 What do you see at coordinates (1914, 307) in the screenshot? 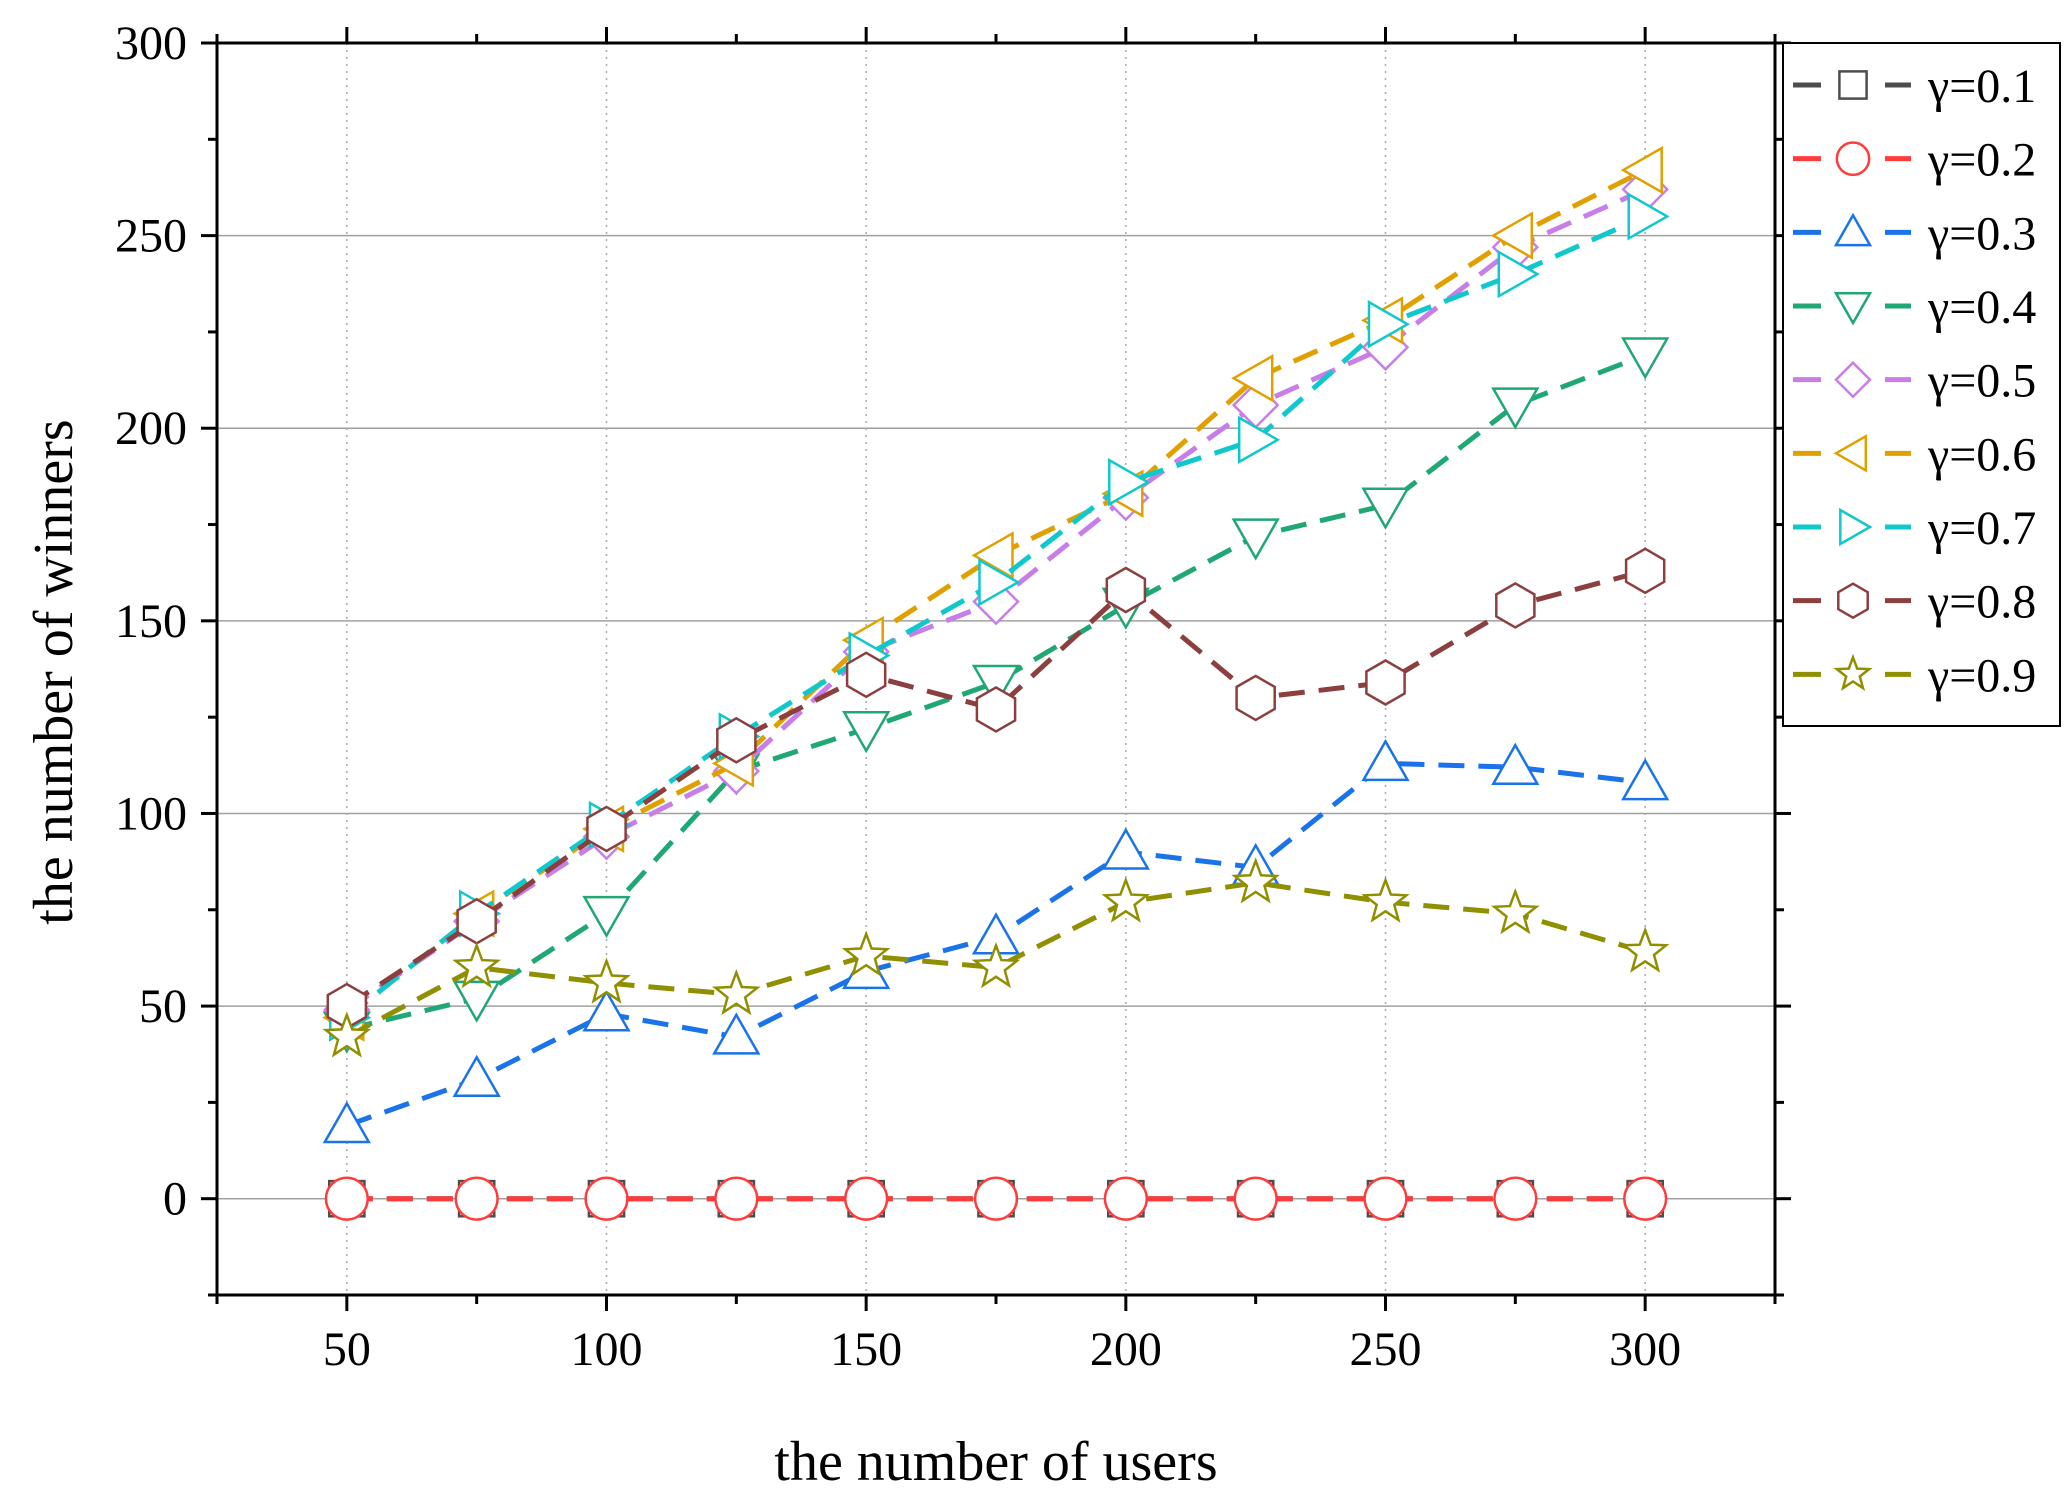
I see `legend-entry: γ=0.4` at bounding box center [1914, 307].